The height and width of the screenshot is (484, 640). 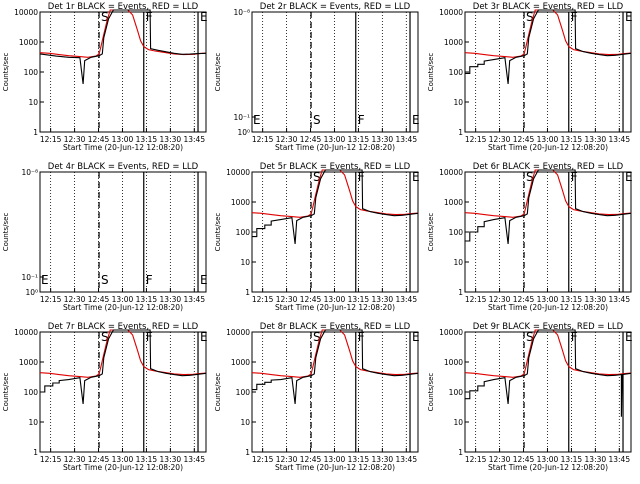 What do you see at coordinates (243, 132) in the screenshot?
I see `y-tick-label: 10⁰` at bounding box center [243, 132].